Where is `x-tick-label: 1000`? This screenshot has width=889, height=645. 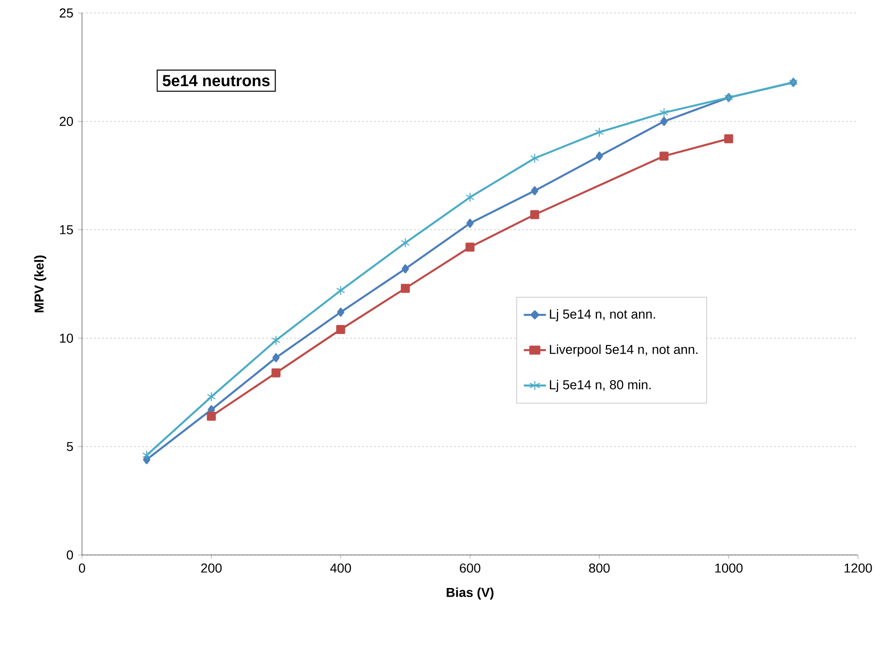 x-tick-label: 1000 is located at coordinates (729, 568).